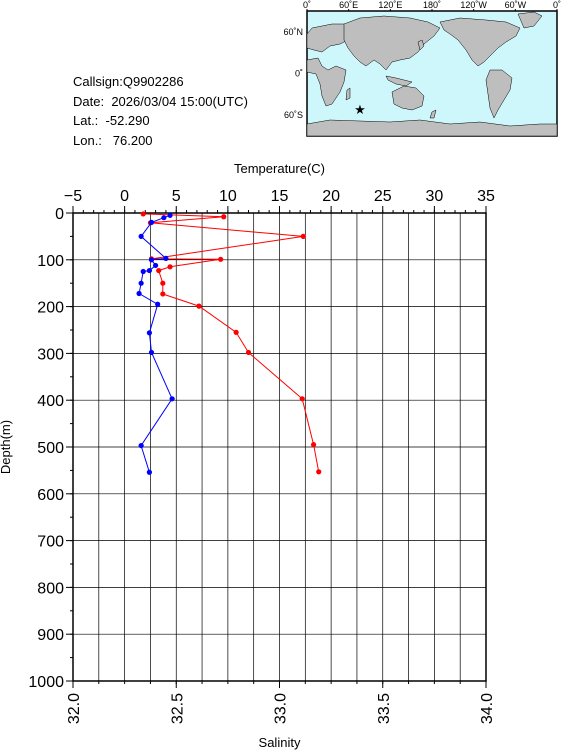  What do you see at coordinates (124, 196) in the screenshot?
I see `temperature-tick-label: 0` at bounding box center [124, 196].